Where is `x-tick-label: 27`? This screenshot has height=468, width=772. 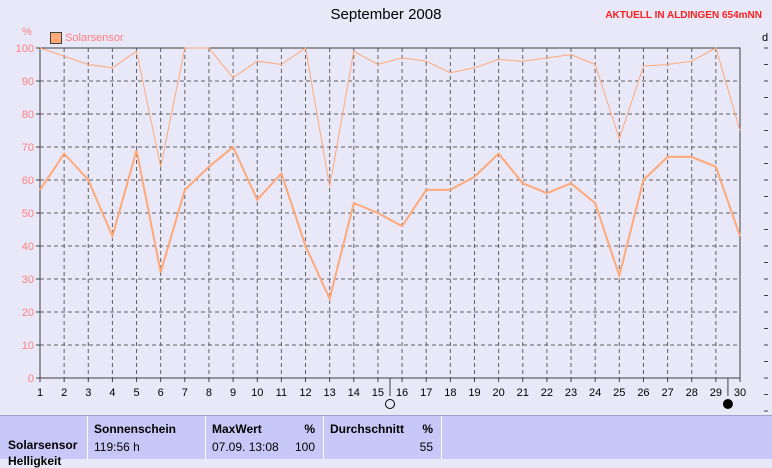 x-tick-label: 27 is located at coordinates (667, 393).